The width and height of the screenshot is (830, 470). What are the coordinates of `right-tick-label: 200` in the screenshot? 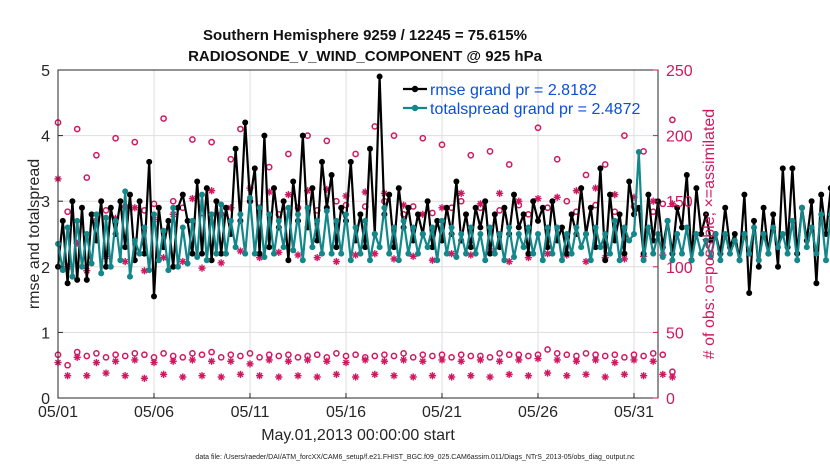 It's located at (679, 137).